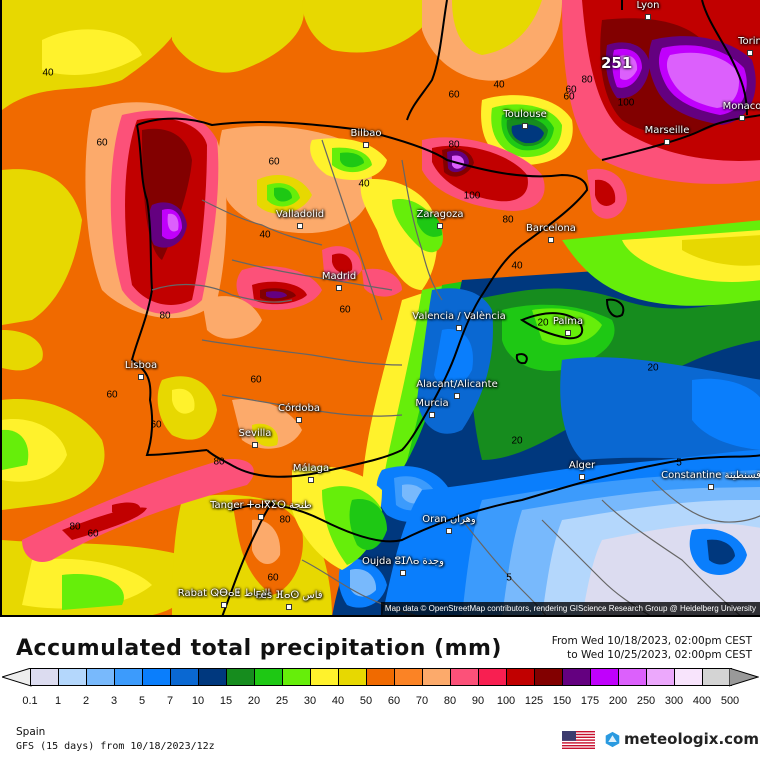  I want to click on legend-tick-label: 100, so click(506, 701).